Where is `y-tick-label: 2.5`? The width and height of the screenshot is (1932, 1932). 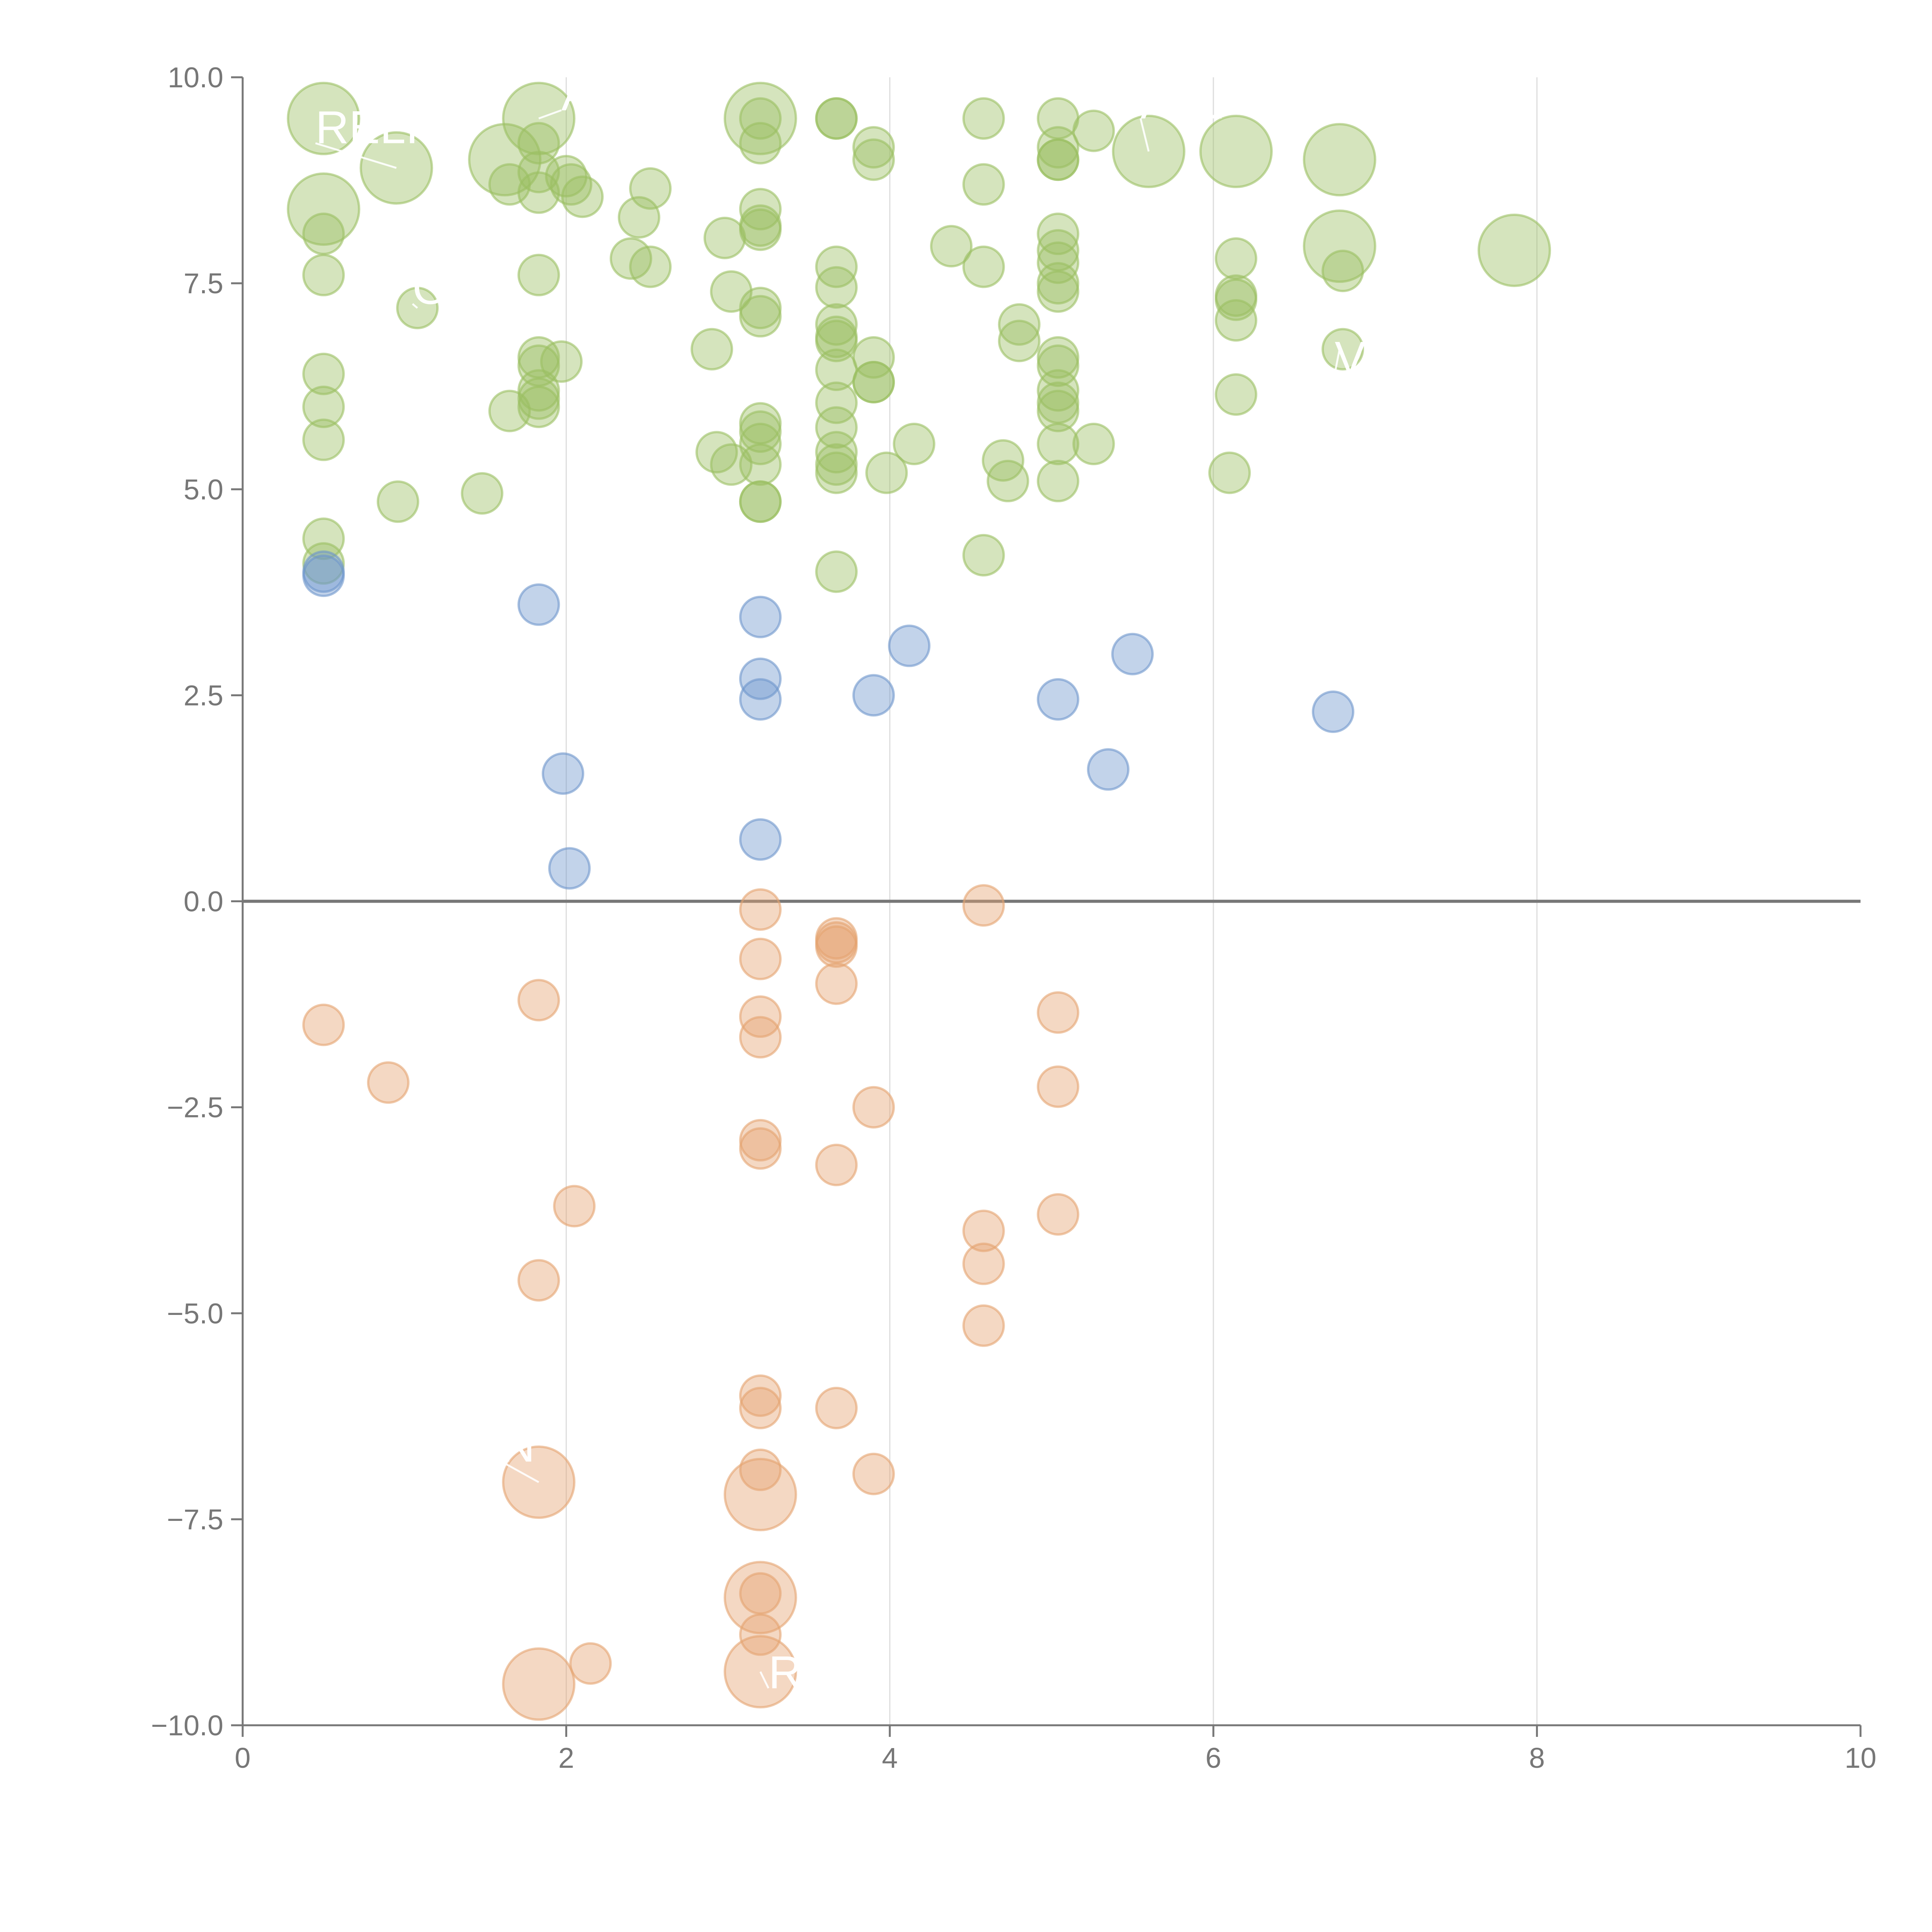
y-tick-label: 2.5 is located at coordinates (204, 695).